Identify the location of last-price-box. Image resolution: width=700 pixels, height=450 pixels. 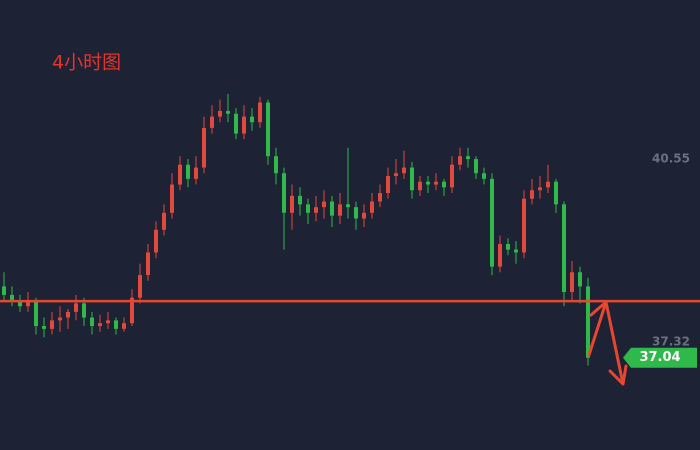
(660, 357).